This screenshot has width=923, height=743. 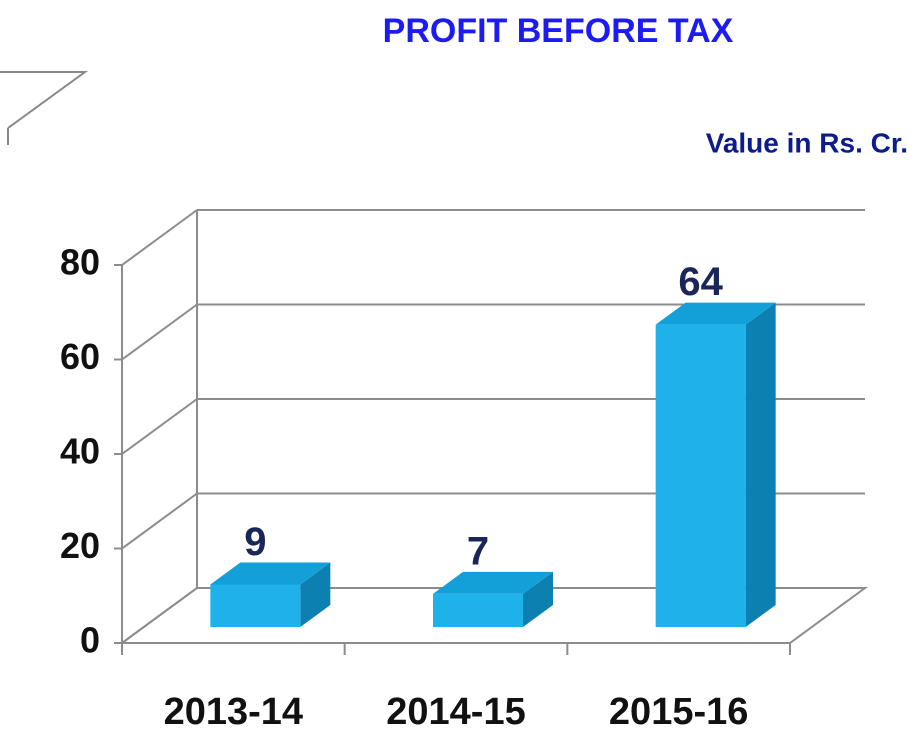 What do you see at coordinates (700, 282) in the screenshot?
I see `data-label: 64` at bounding box center [700, 282].